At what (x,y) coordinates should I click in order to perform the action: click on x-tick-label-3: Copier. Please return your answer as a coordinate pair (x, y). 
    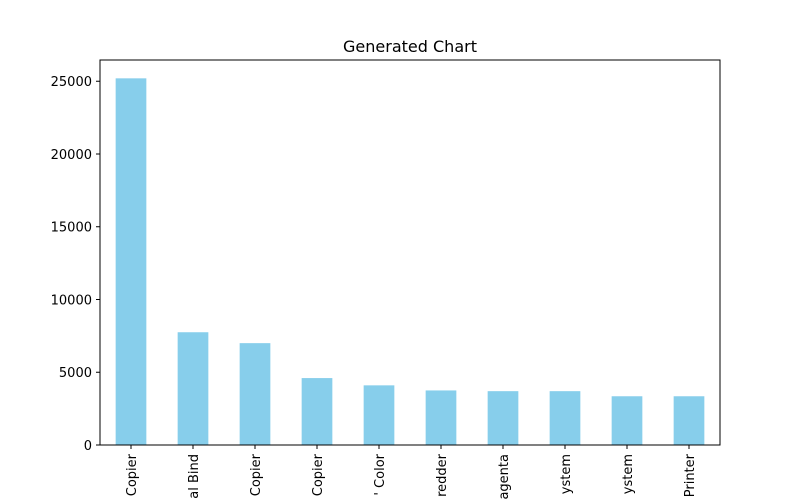
    Looking at the image, I should click on (318, 474).